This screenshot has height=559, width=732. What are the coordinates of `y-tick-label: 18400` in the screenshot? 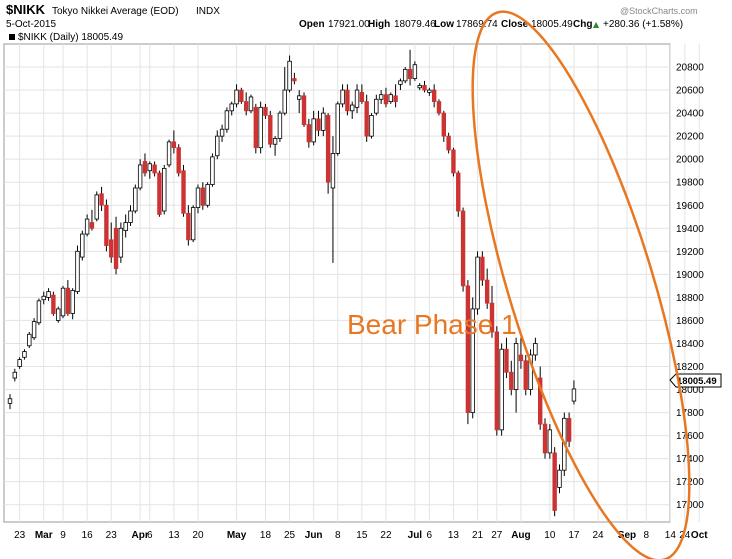 It's located at (690, 344).